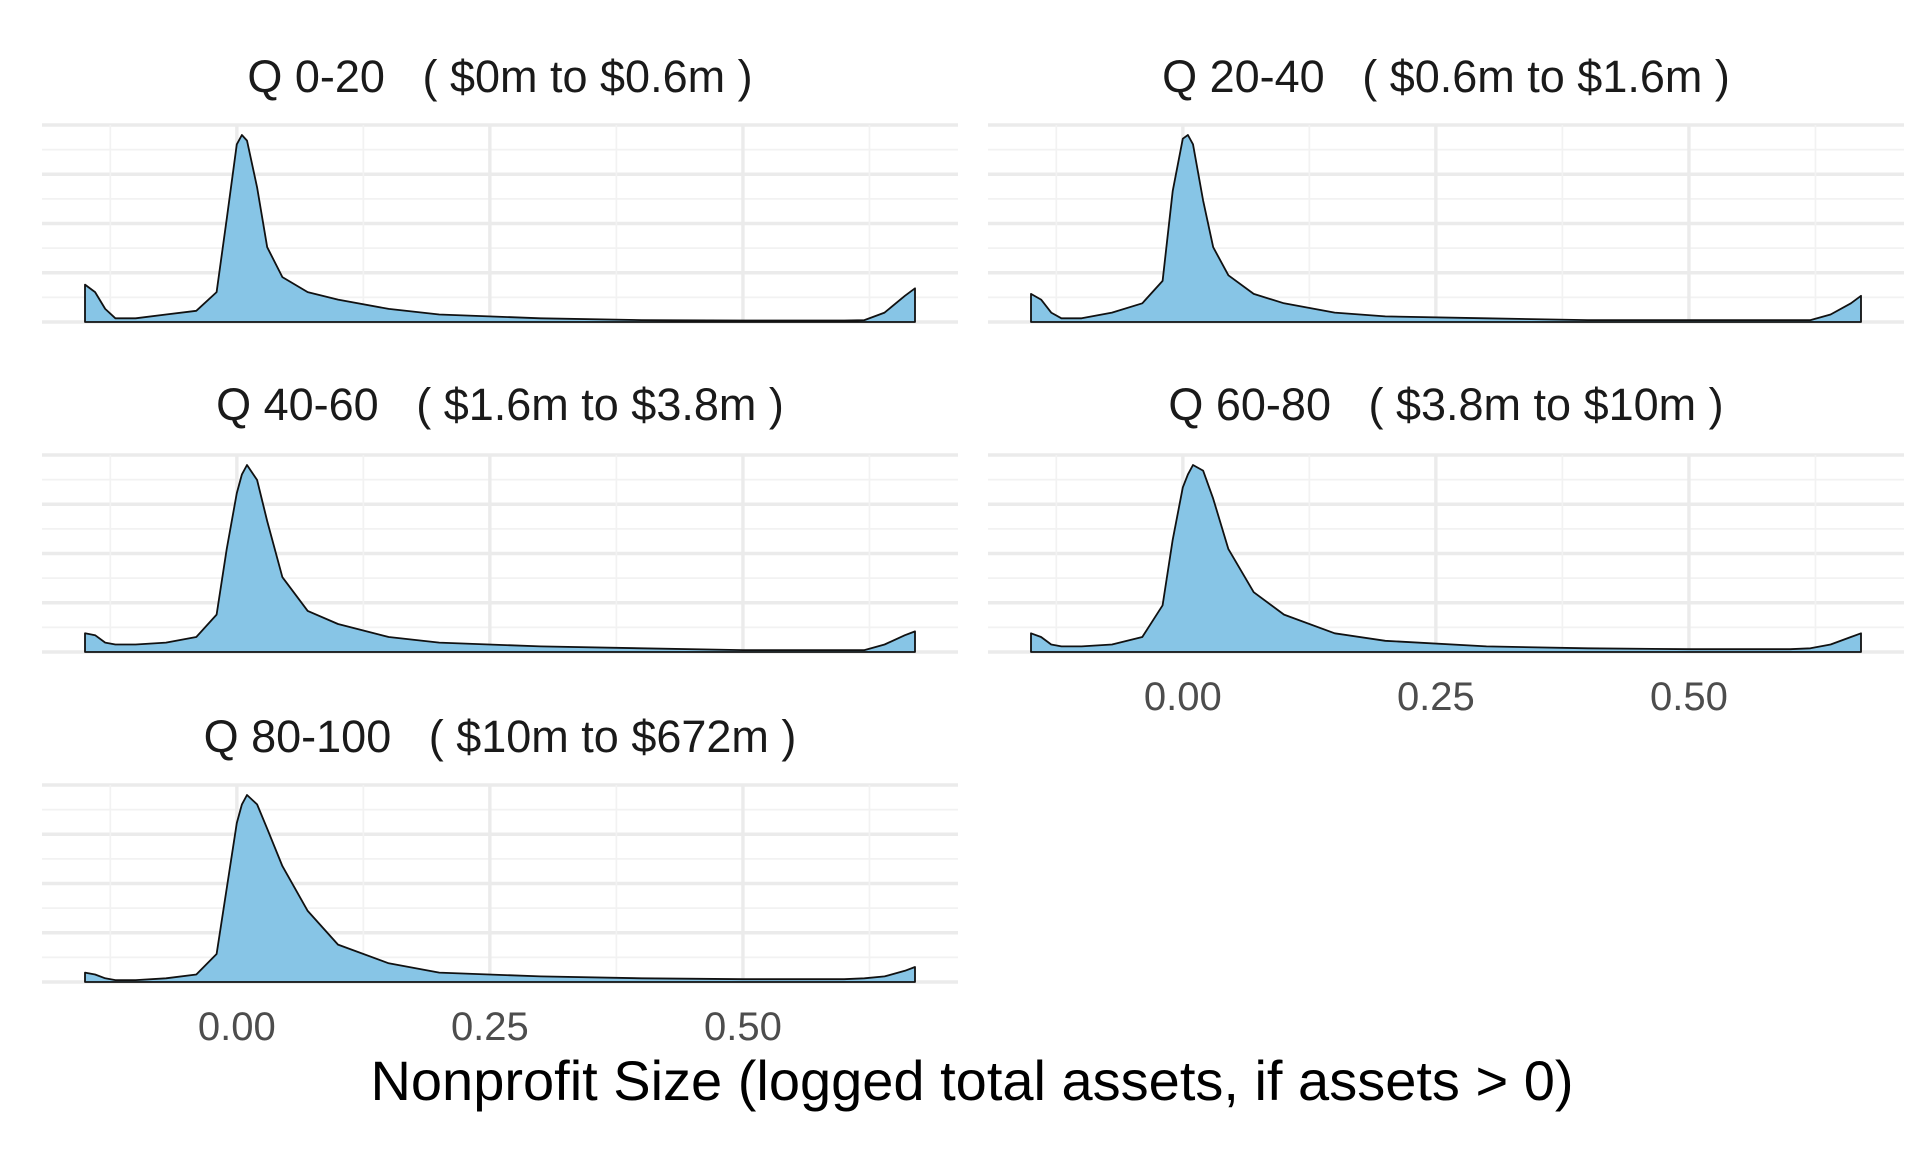 The image size is (1920, 1152). I want to click on panel-title: Q 40-60 ( $1.6m to $3.8m ), so click(500, 404).